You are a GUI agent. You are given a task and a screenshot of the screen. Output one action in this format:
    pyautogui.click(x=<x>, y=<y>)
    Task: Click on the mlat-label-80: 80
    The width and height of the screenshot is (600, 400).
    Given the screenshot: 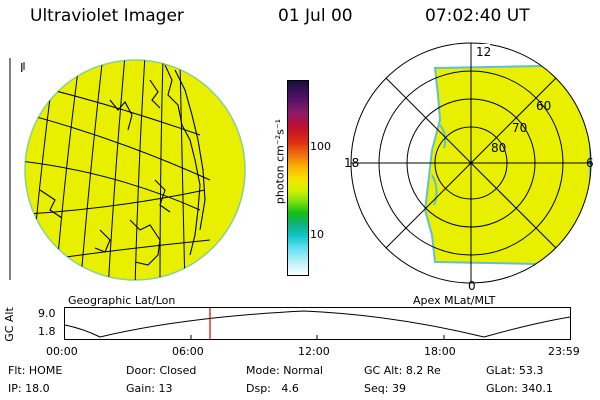 What is the action you would take?
    pyautogui.click(x=498, y=148)
    